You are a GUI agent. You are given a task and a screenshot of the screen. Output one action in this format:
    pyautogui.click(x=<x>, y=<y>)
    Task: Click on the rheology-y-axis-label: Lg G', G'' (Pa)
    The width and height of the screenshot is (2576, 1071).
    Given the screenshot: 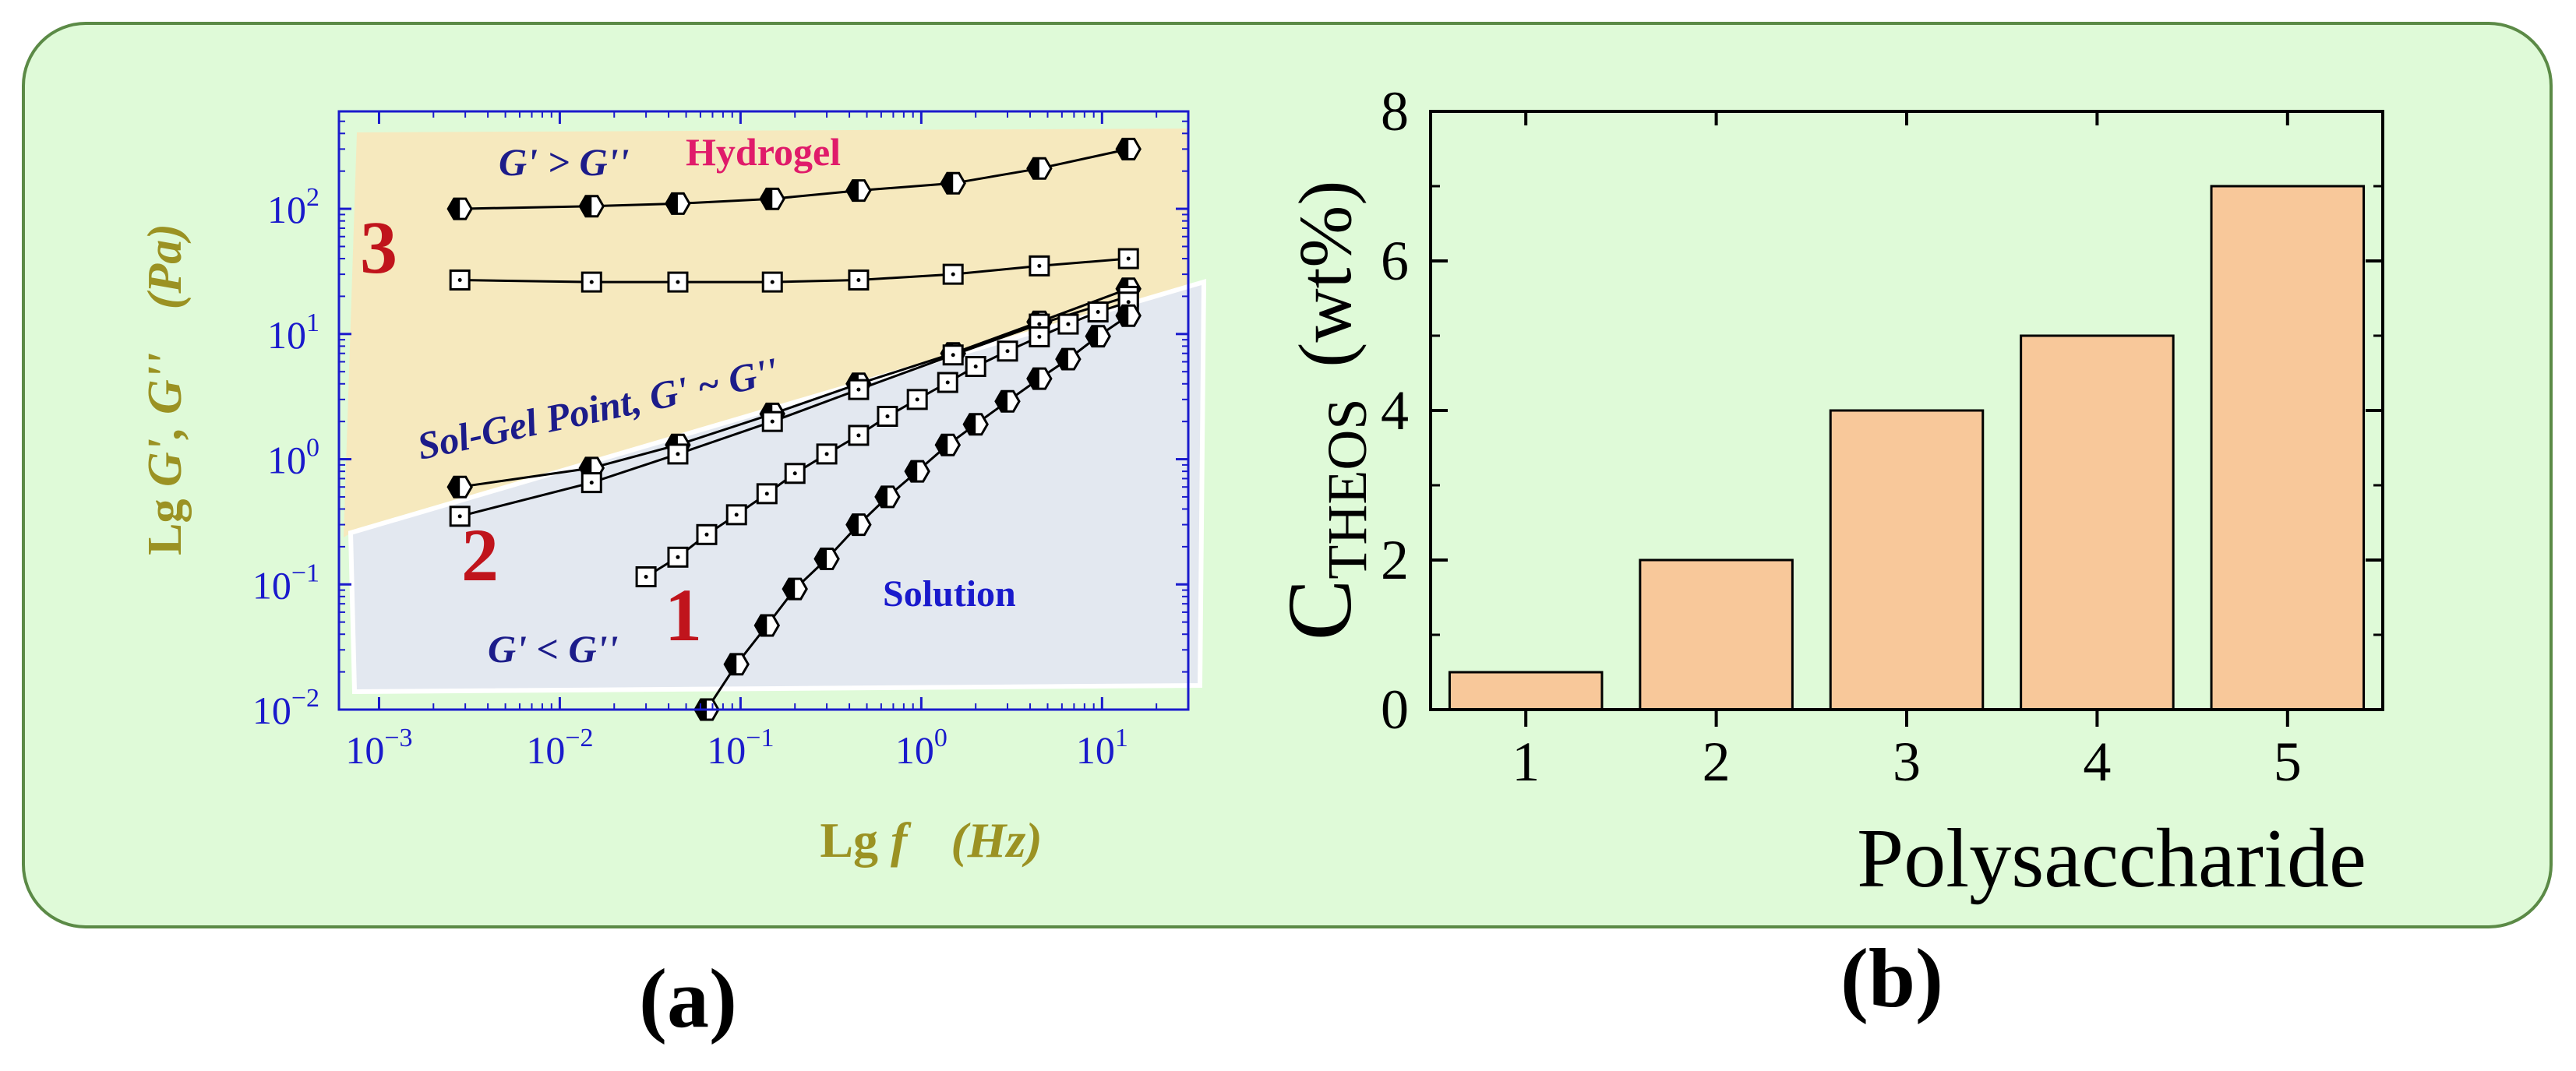 What is the action you would take?
    pyautogui.click(x=165, y=389)
    